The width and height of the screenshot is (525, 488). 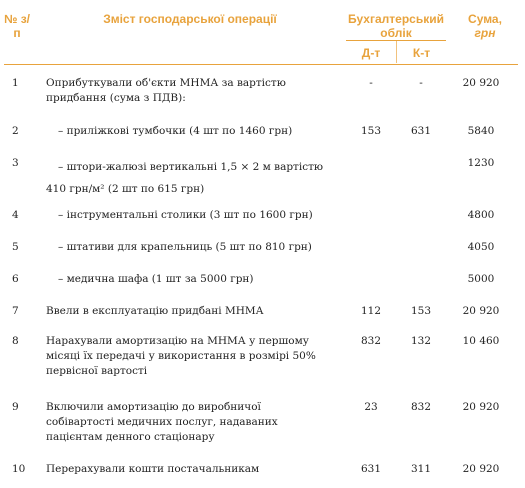 I want to click on row-description: – приліжкові тумбочки (4 шт по 1460 грн), so click(x=175, y=131).